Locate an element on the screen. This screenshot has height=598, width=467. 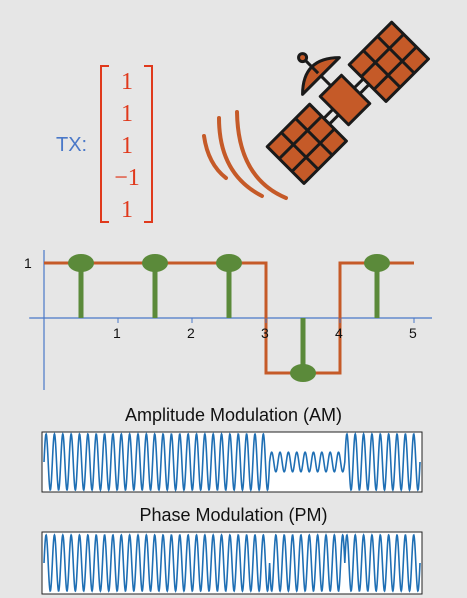
satellite-boom-lower is located at coordinates (328, 114).